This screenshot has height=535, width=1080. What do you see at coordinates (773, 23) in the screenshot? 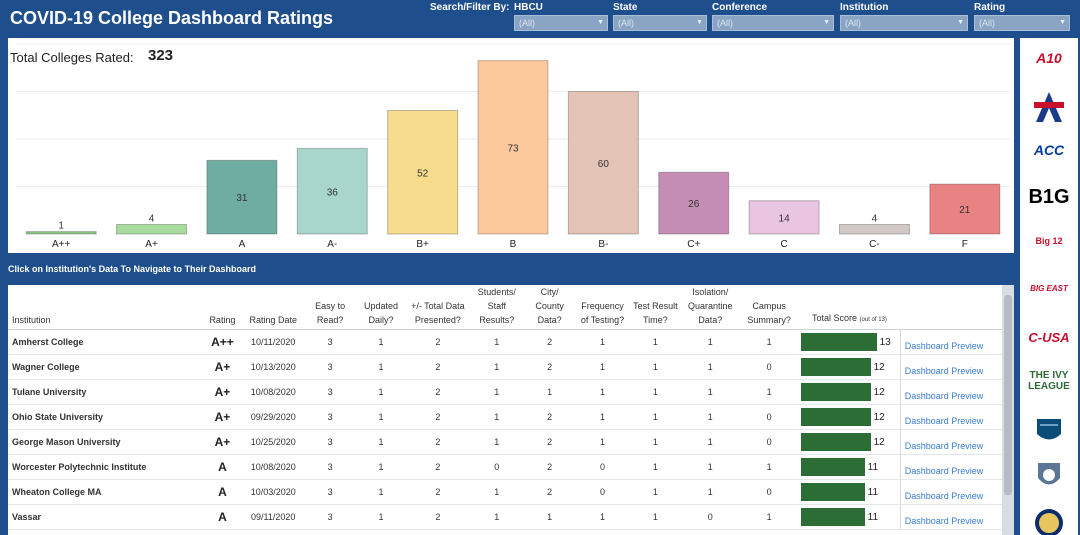
I see `conference-select: (All) ▼` at bounding box center [773, 23].